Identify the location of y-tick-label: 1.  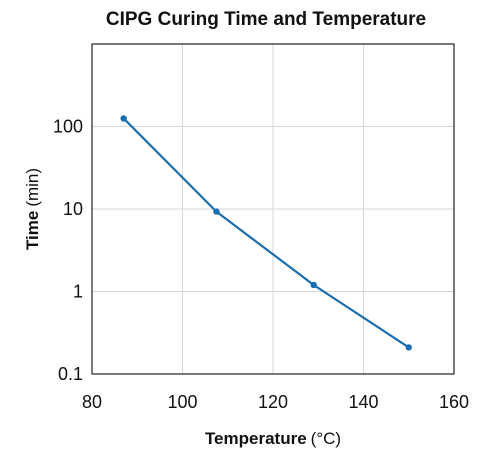
(78, 292).